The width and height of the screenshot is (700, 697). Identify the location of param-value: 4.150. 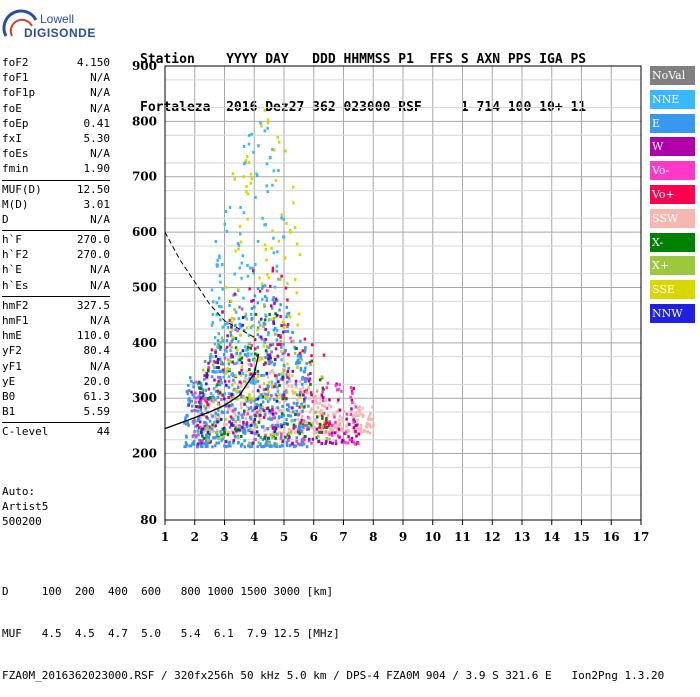
(93, 62).